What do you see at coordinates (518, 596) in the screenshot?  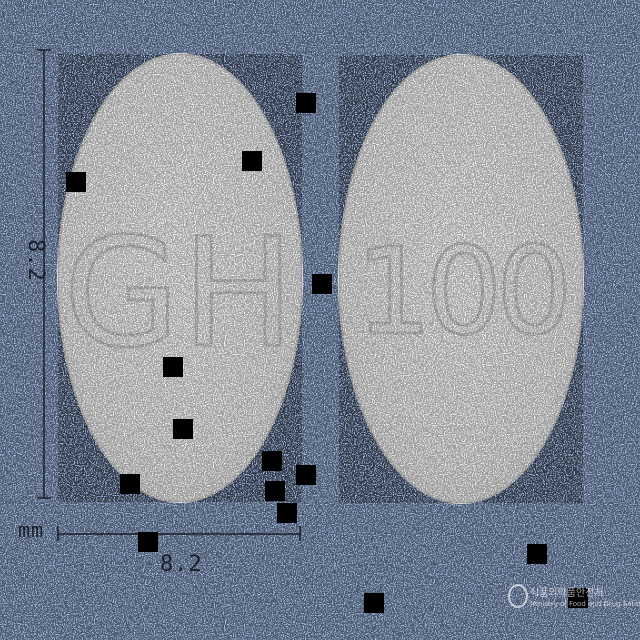 I see `watermark-logo-icon` at bounding box center [518, 596].